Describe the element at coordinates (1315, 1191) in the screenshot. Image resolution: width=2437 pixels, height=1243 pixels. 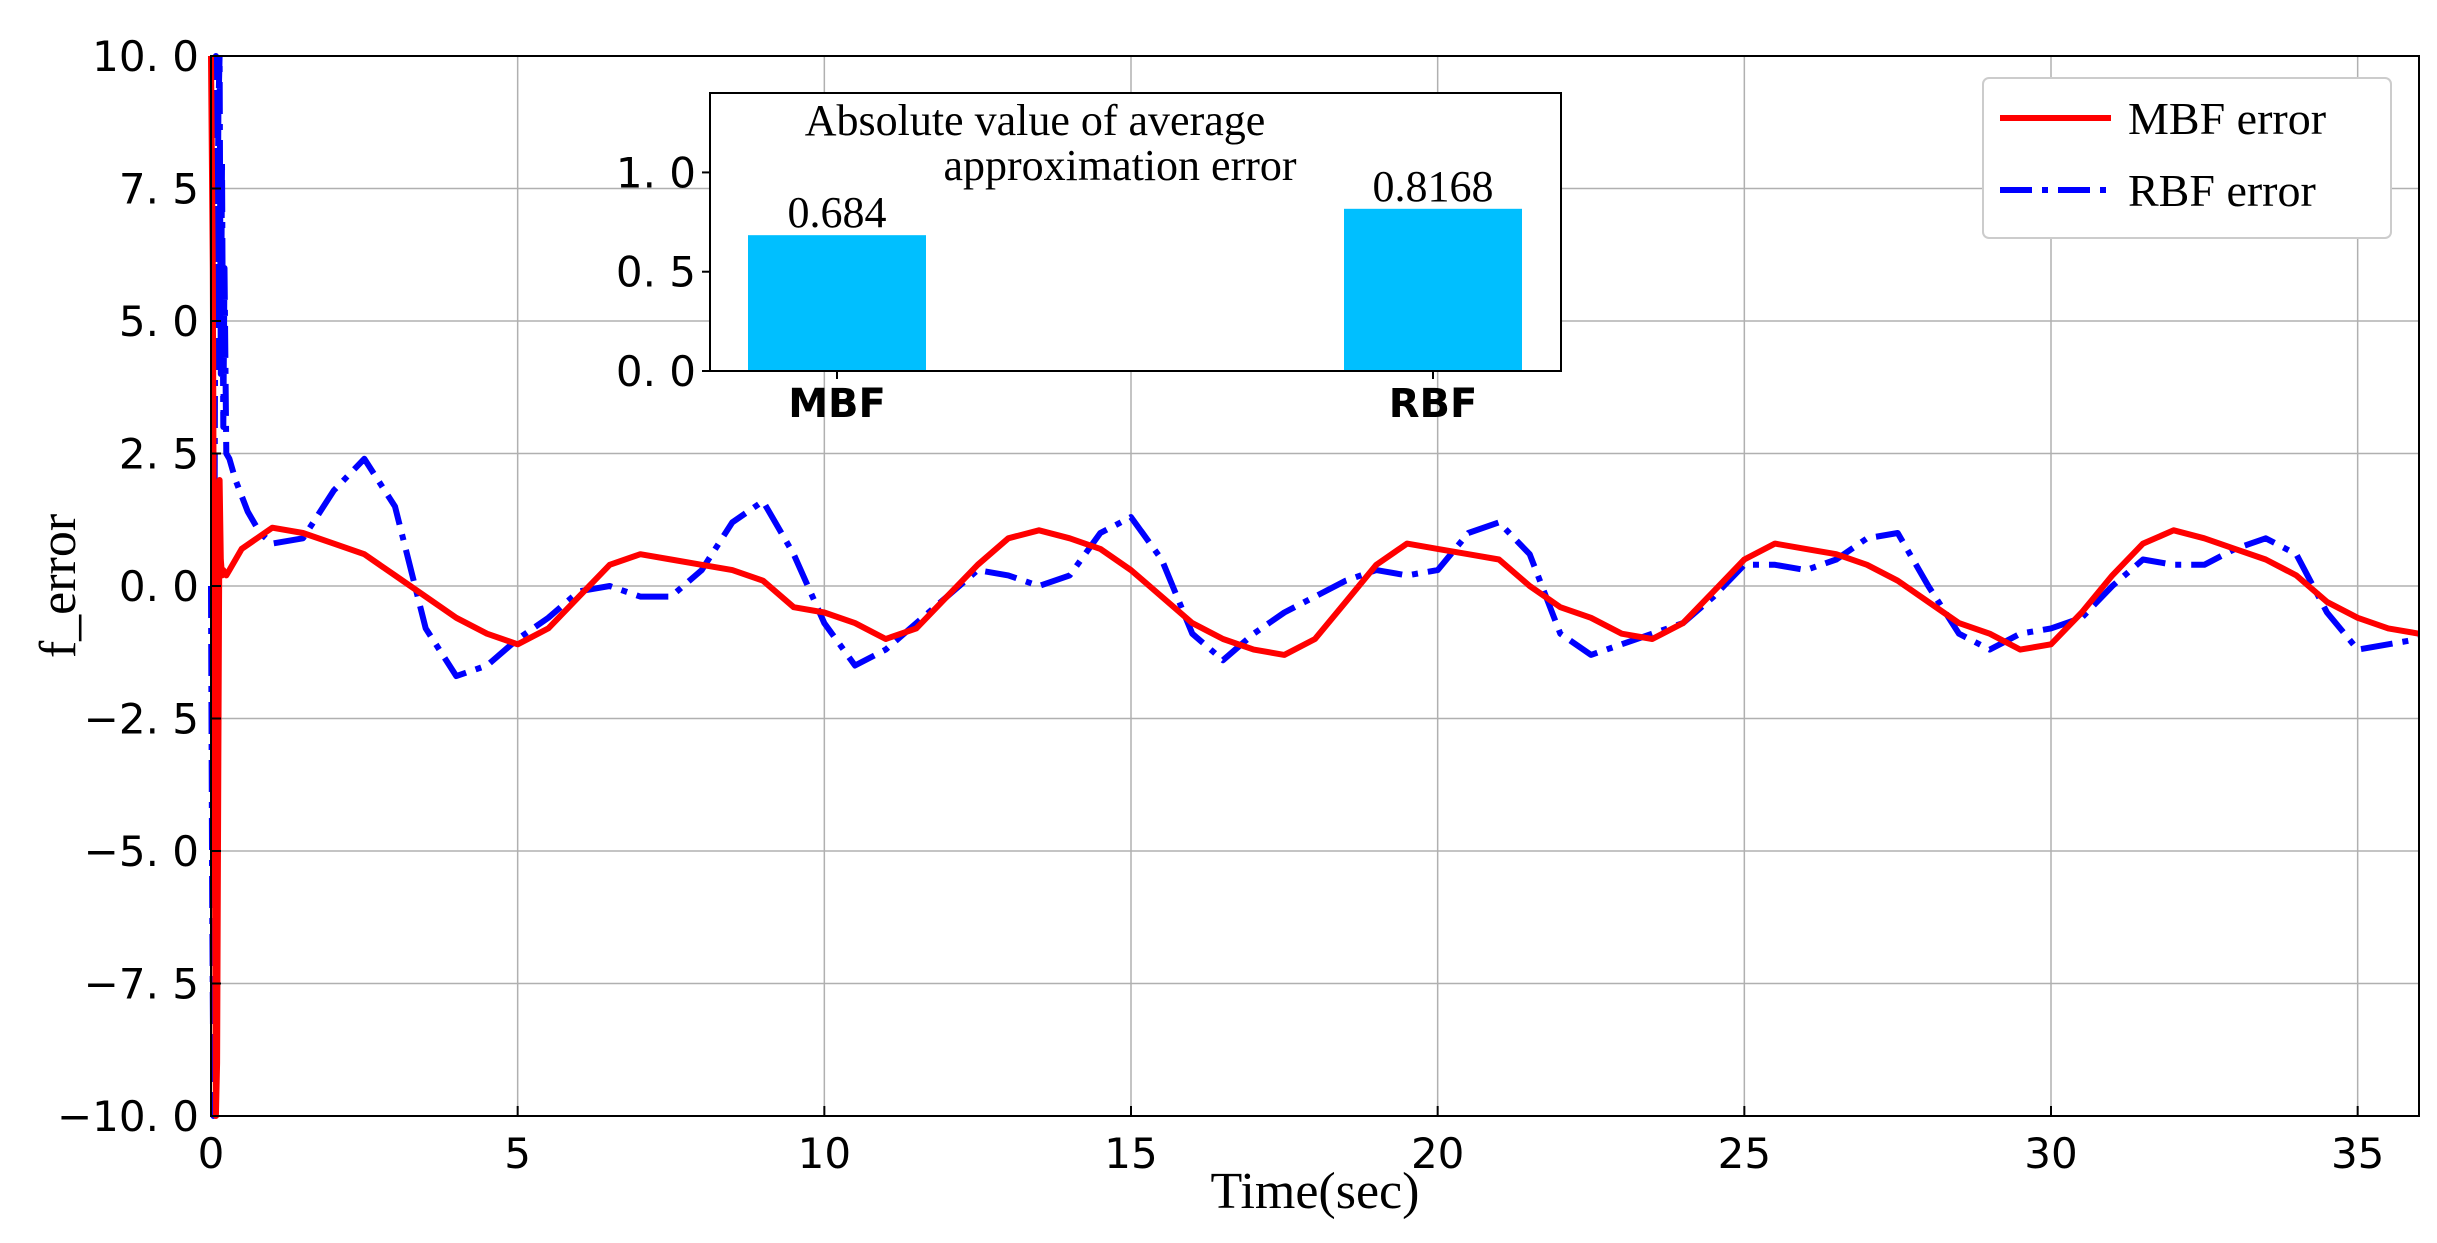
I see `x-axis-label: Time(sec)` at that location.